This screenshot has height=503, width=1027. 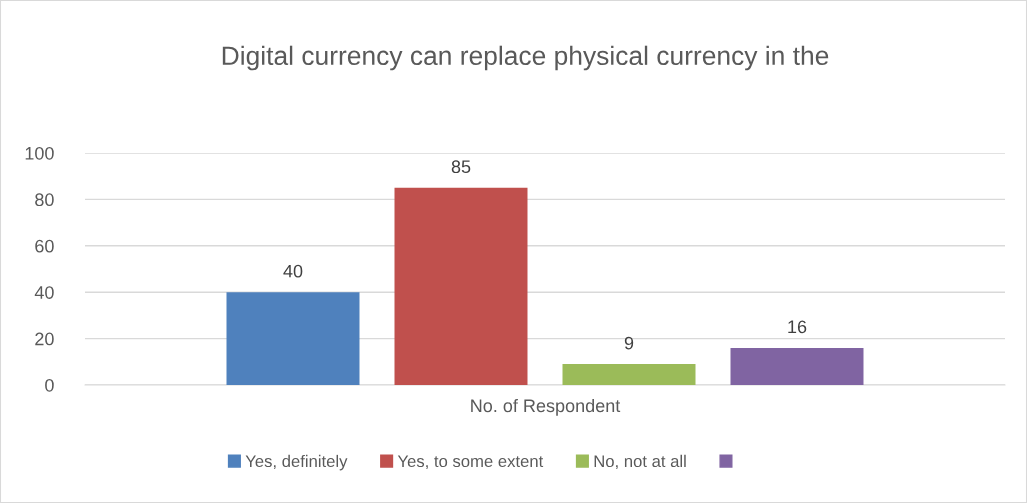 I want to click on y-tick-label: 0, so click(x=49, y=385).